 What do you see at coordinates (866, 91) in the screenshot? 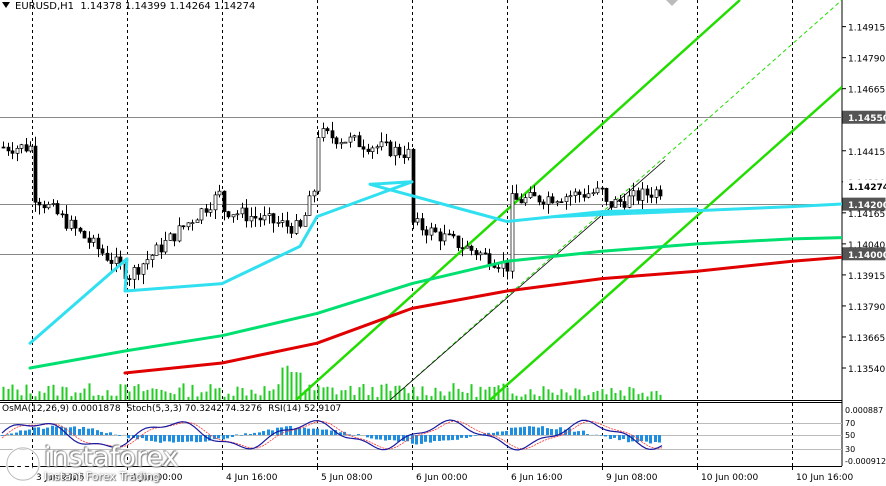
I see `price-tick-label: 1.14665` at bounding box center [866, 91].